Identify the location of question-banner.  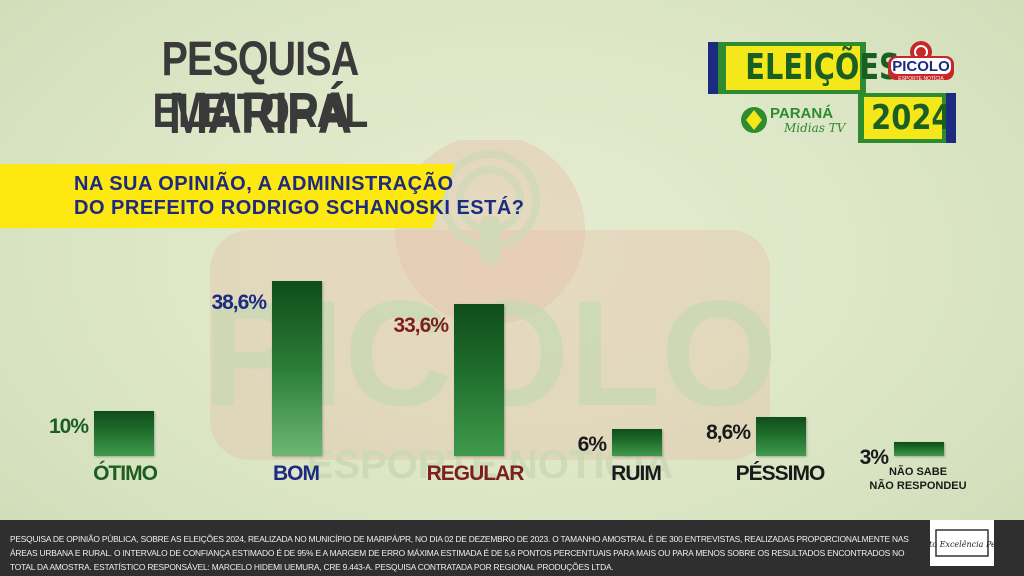
(227, 196).